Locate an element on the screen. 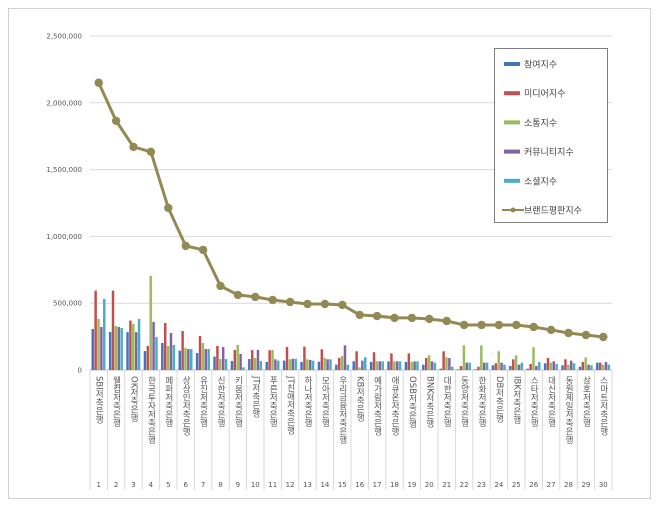  x-rank-label: 5 is located at coordinates (168, 485).